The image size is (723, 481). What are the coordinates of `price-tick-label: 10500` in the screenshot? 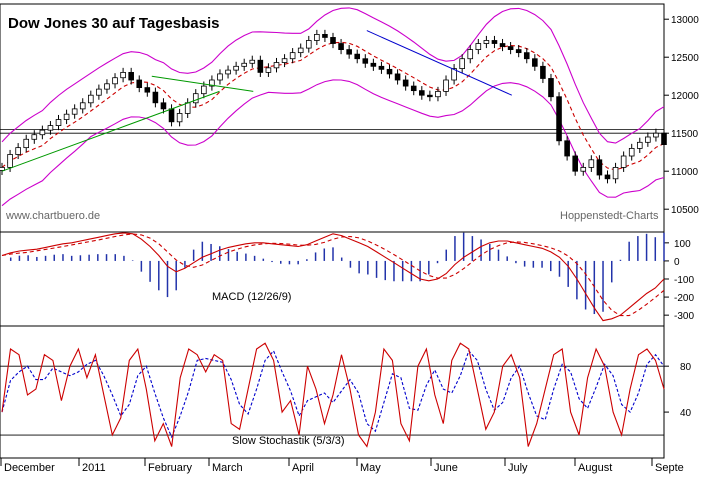 It's located at (685, 210).